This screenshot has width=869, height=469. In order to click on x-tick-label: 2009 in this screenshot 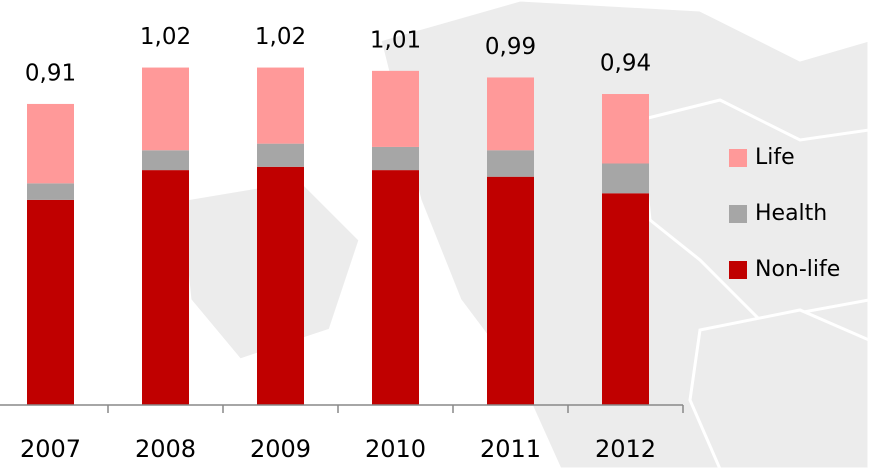, I will do `click(280, 449)`.